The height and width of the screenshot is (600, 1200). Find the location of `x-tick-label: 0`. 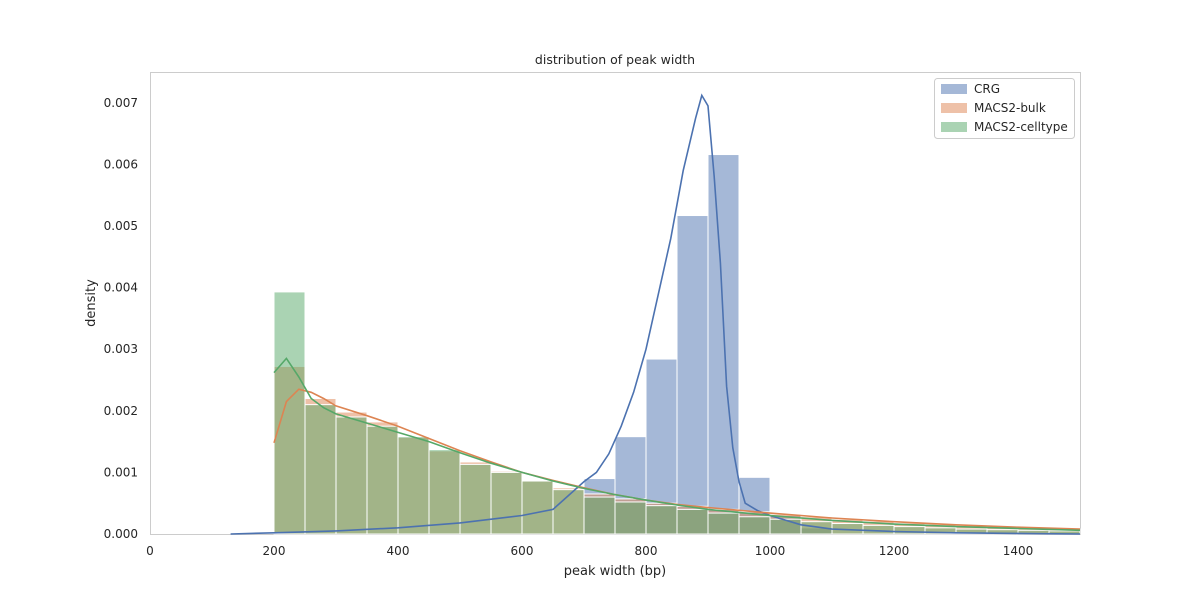

x-tick-label: 0 is located at coordinates (150, 551).